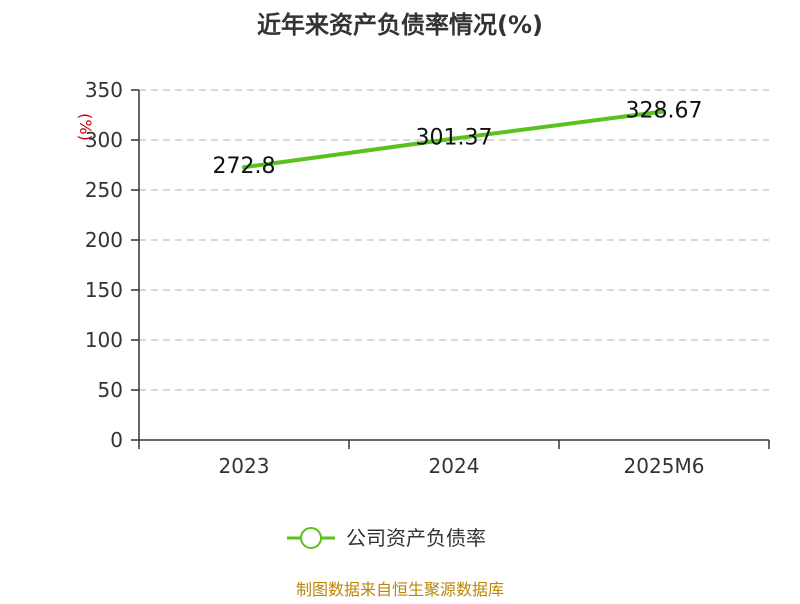 The width and height of the screenshot is (800, 604). Describe the element at coordinates (104, 240) in the screenshot. I see `y-tick-label: 200` at that location.